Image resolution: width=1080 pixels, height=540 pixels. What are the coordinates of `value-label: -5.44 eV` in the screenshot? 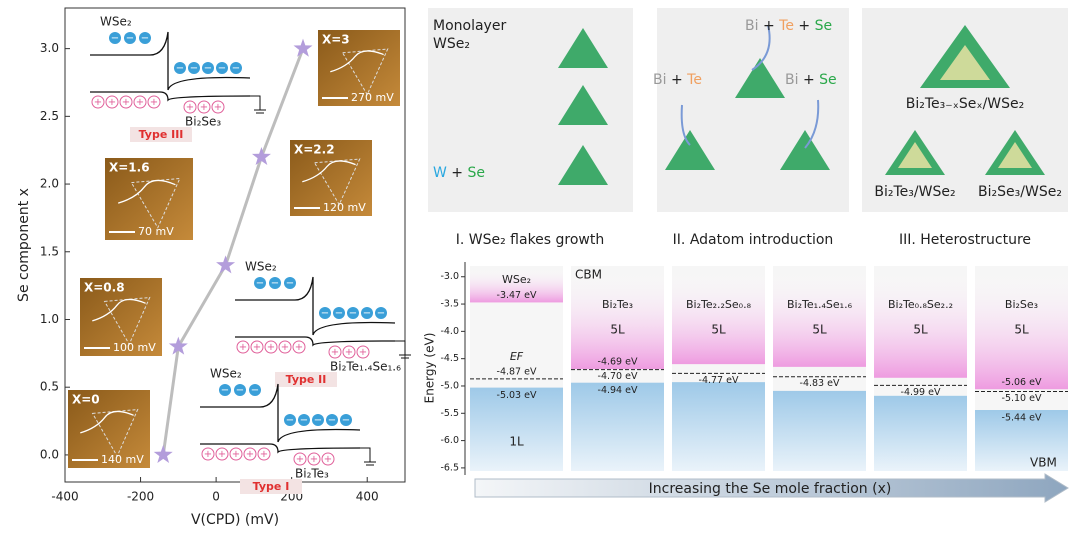 It's located at (1022, 418).